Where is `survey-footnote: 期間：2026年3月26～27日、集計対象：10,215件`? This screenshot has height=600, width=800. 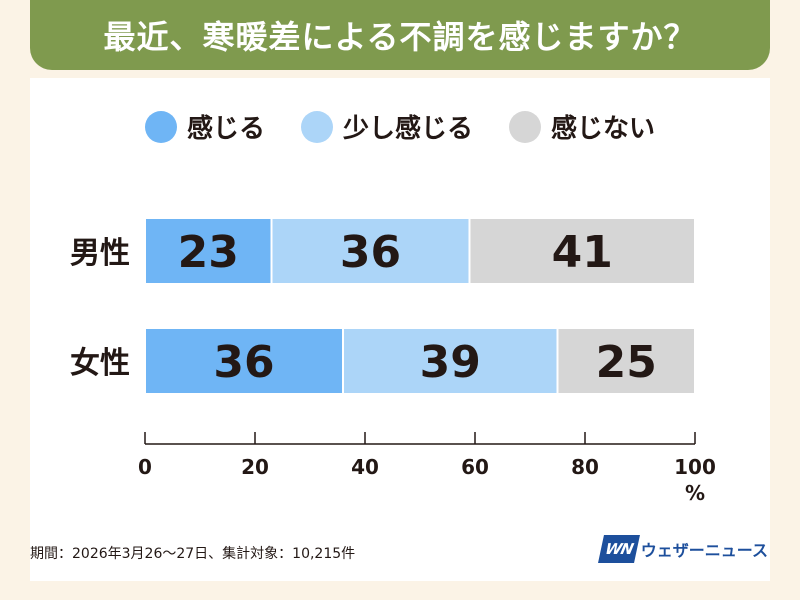 survey-footnote: 期間：2026年3月26～27日、集計対象：10,215件 is located at coordinates (193, 554).